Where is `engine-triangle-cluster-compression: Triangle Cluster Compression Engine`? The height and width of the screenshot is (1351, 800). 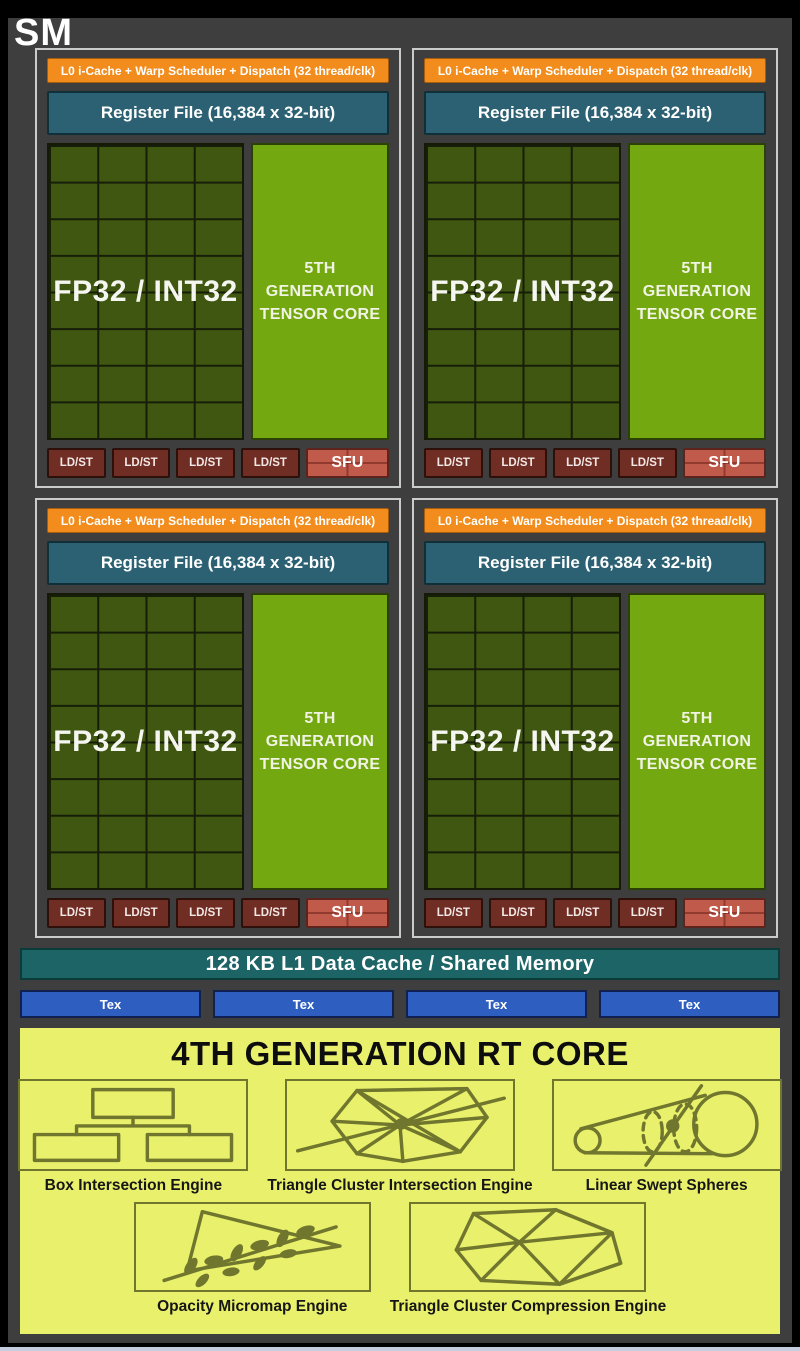 engine-triangle-cluster-compression: Triangle Cluster Compression Engine is located at coordinates (528, 1259).